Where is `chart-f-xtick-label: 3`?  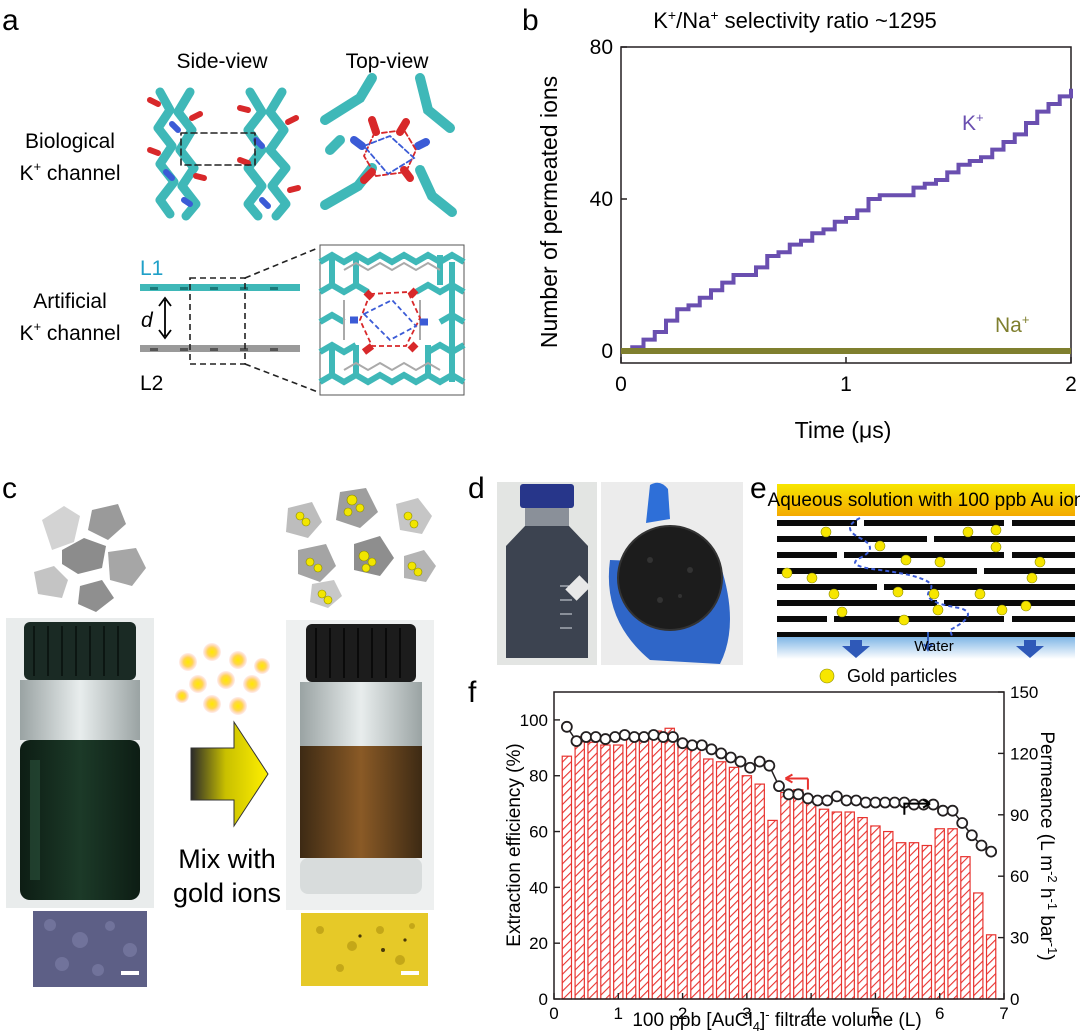
chart-f-xtick-label: 3 is located at coordinates (746, 1013).